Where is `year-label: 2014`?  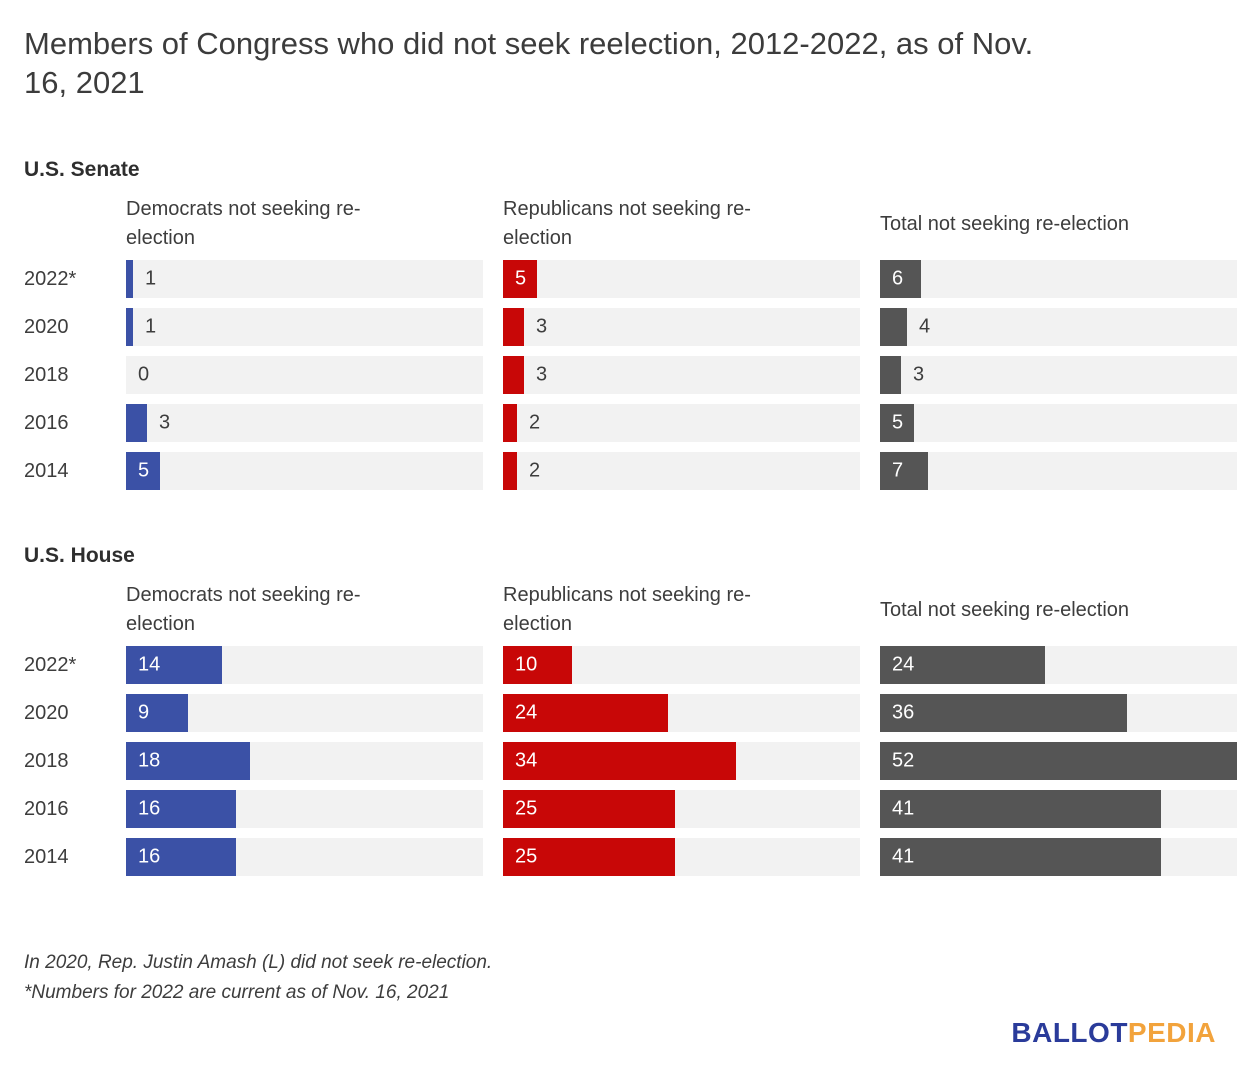 year-label: 2014 is located at coordinates (46, 856).